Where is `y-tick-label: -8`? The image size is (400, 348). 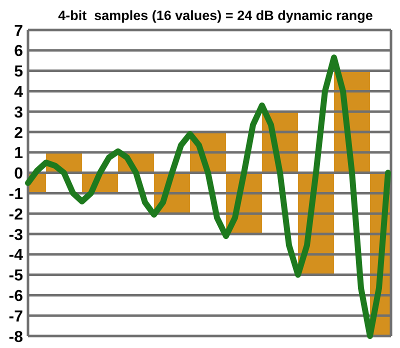 y-tick-label: -8 is located at coordinates (16, 337).